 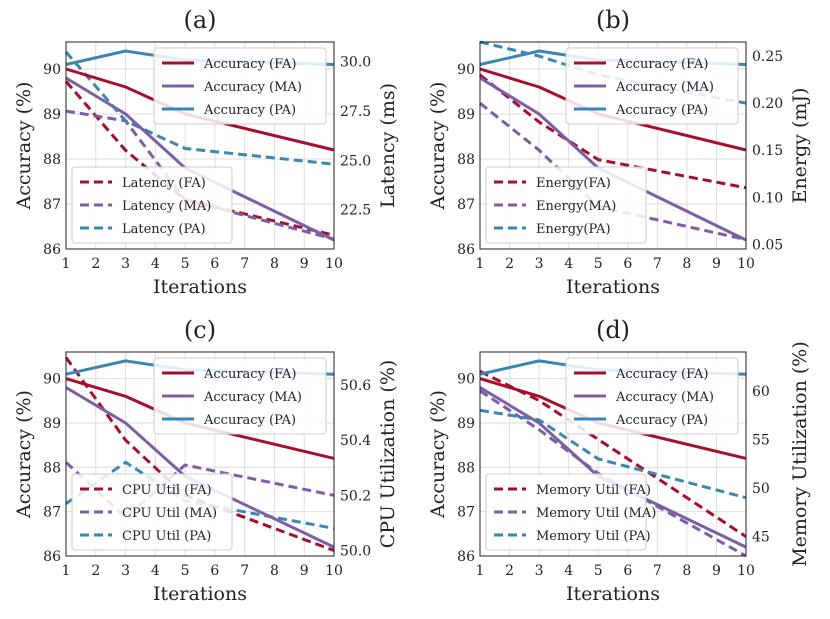 I want to click on legend-label: Energy(PA), so click(x=573, y=229).